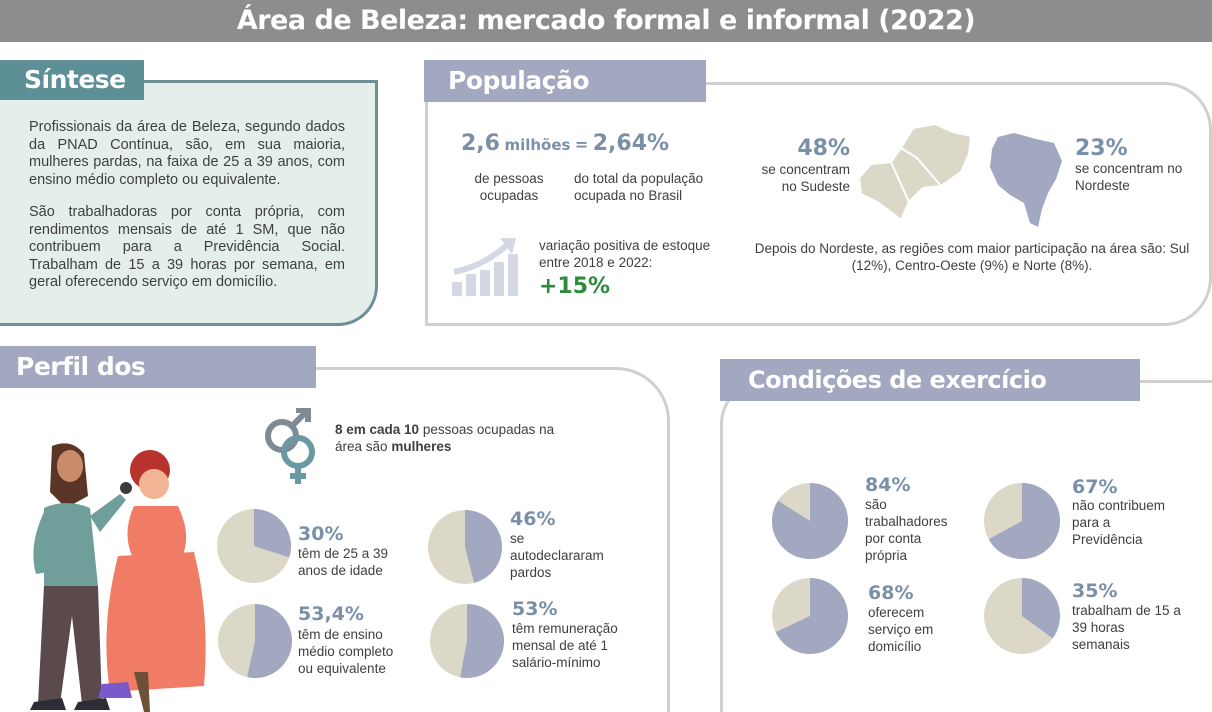 Image resolution: width=1212 pixels, height=712 pixels. I want to click on perfil-stat-0-value: 30%, so click(321, 534).